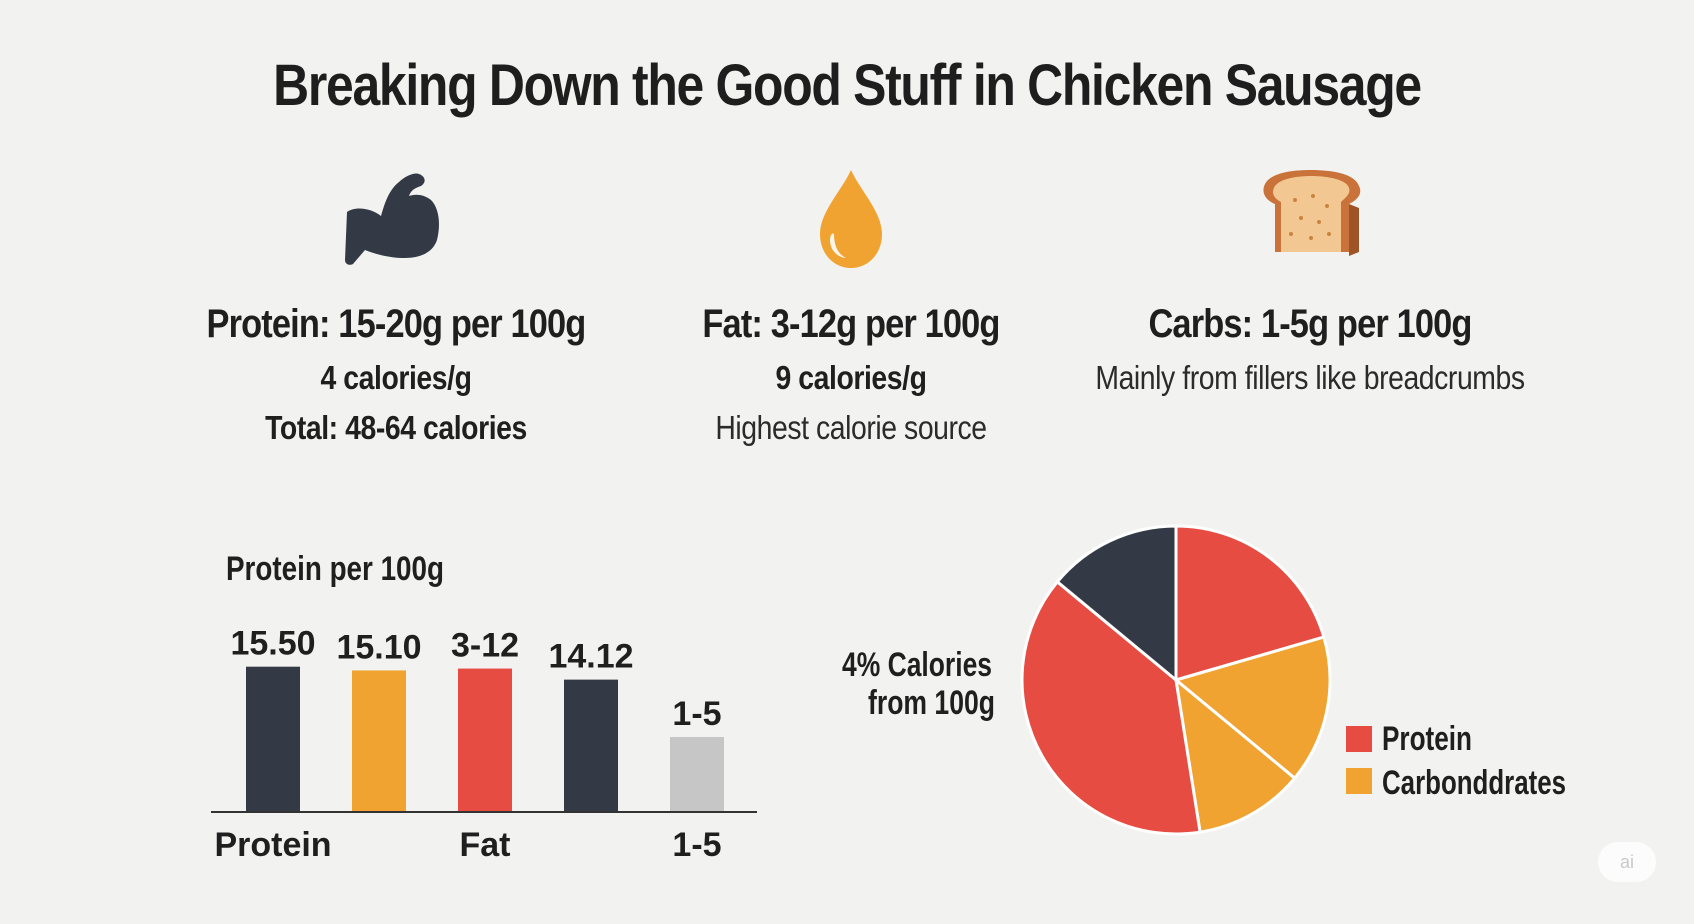 The image size is (1694, 924). What do you see at coordinates (851, 324) in the screenshot?
I see `fat-heading: Fat: 3-12g per 100g` at bounding box center [851, 324].